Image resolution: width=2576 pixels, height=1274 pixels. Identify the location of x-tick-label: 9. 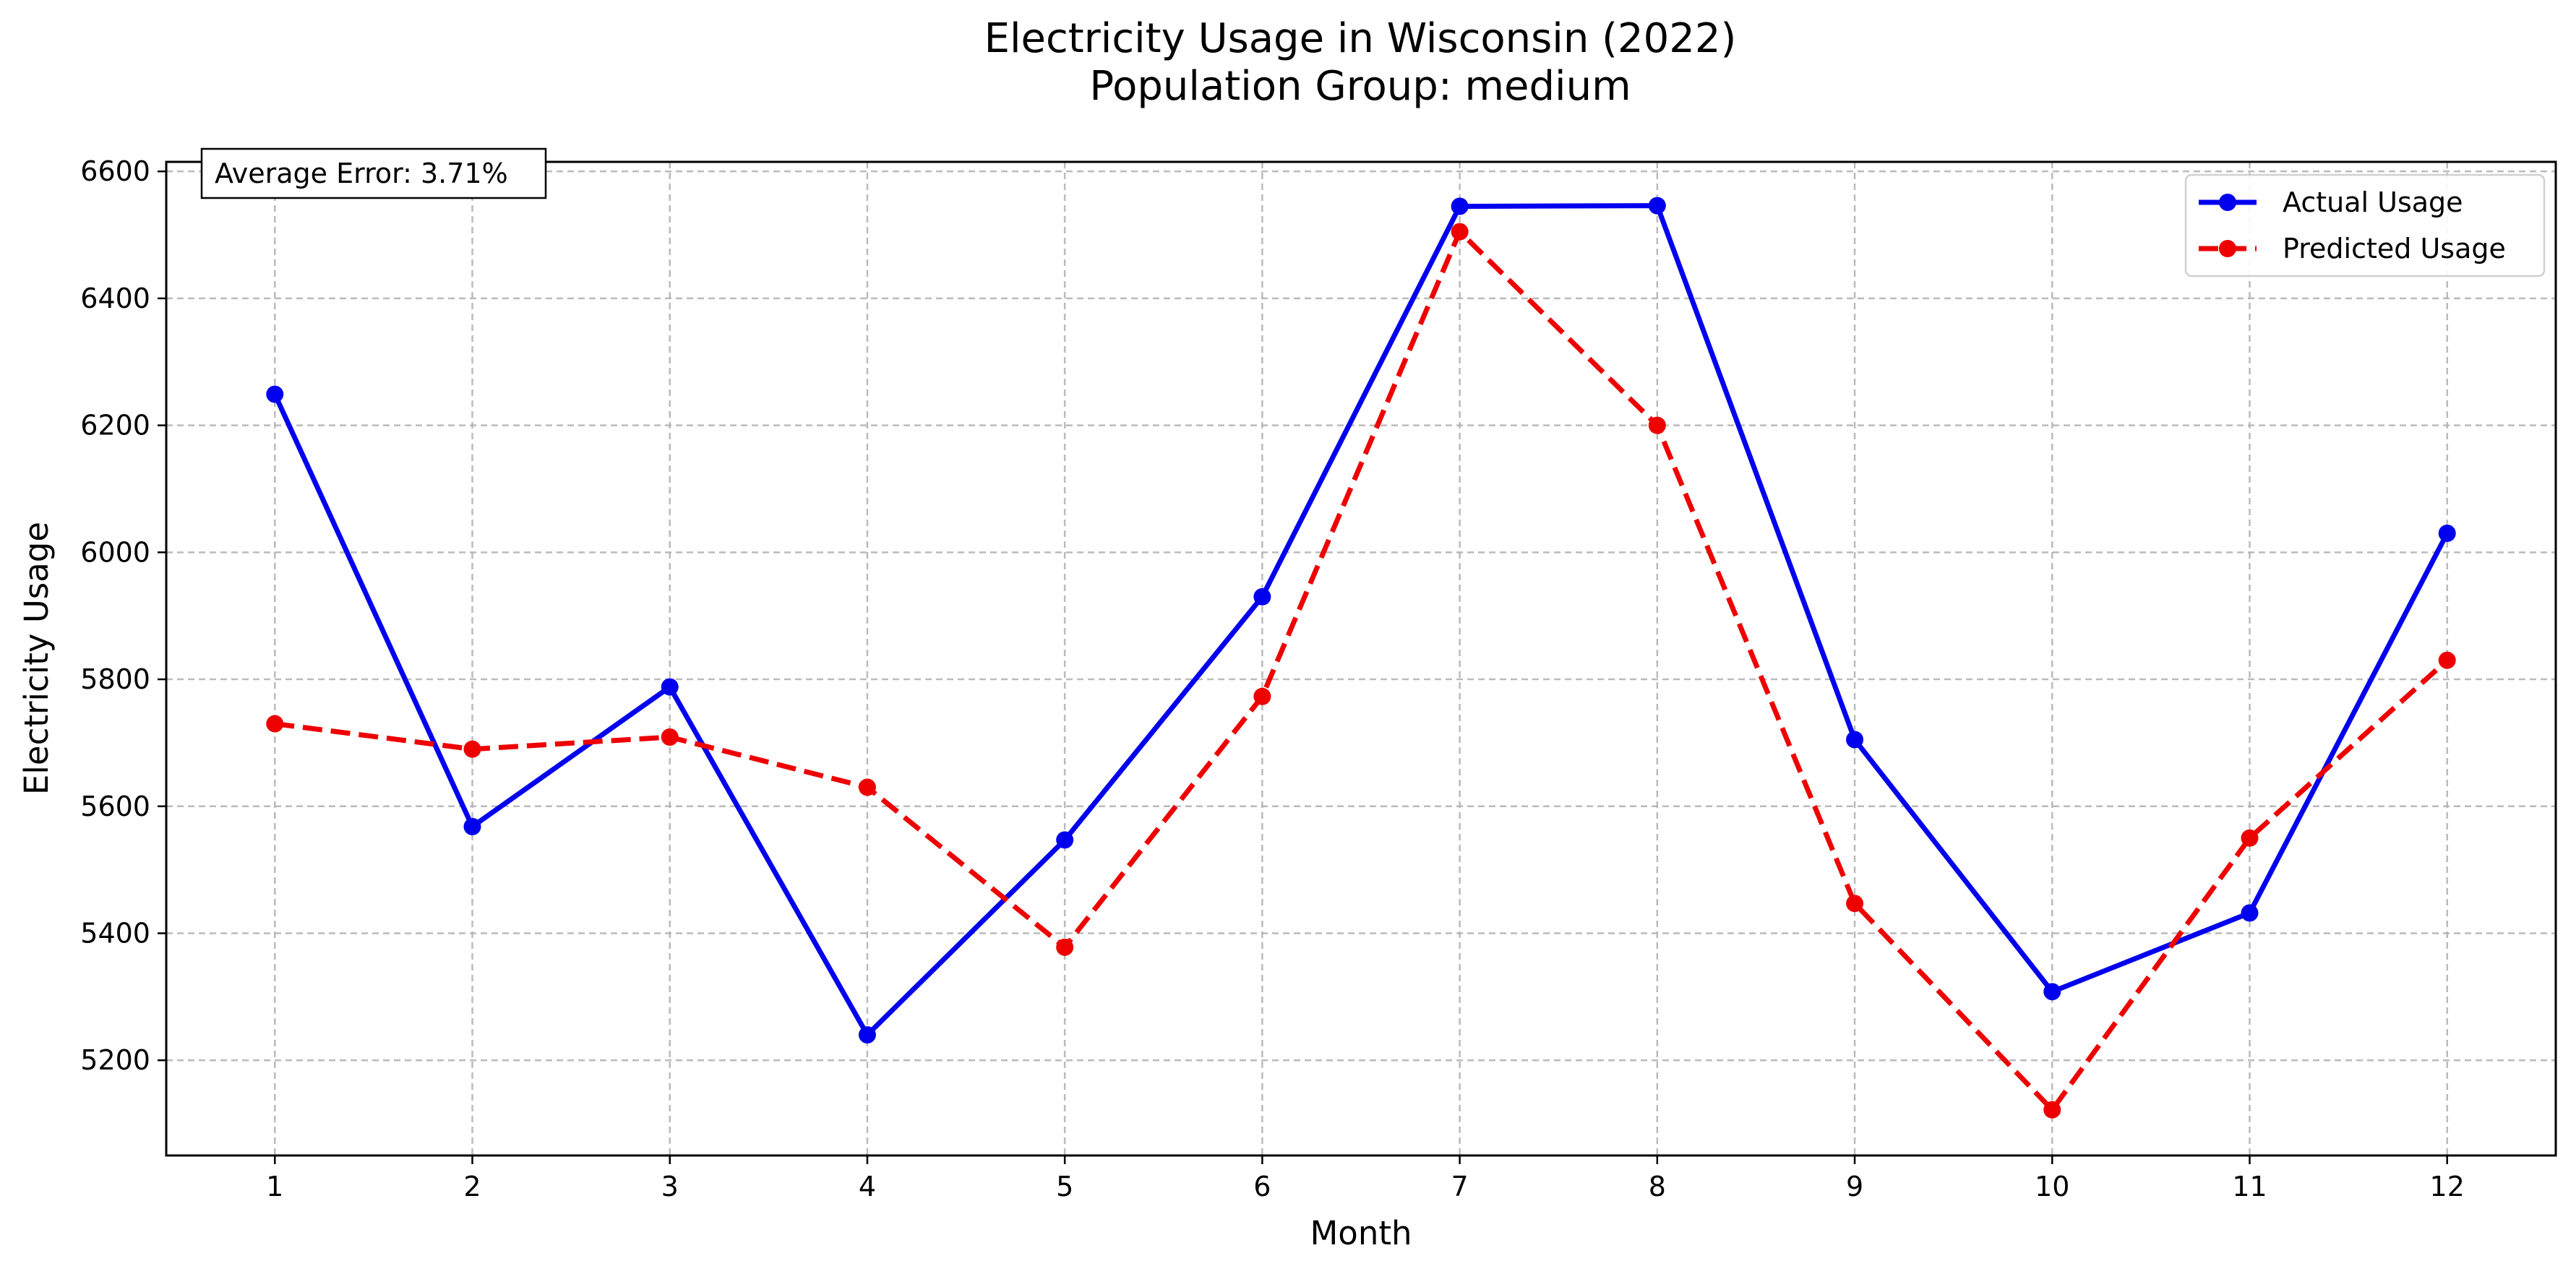
(1855, 1186).